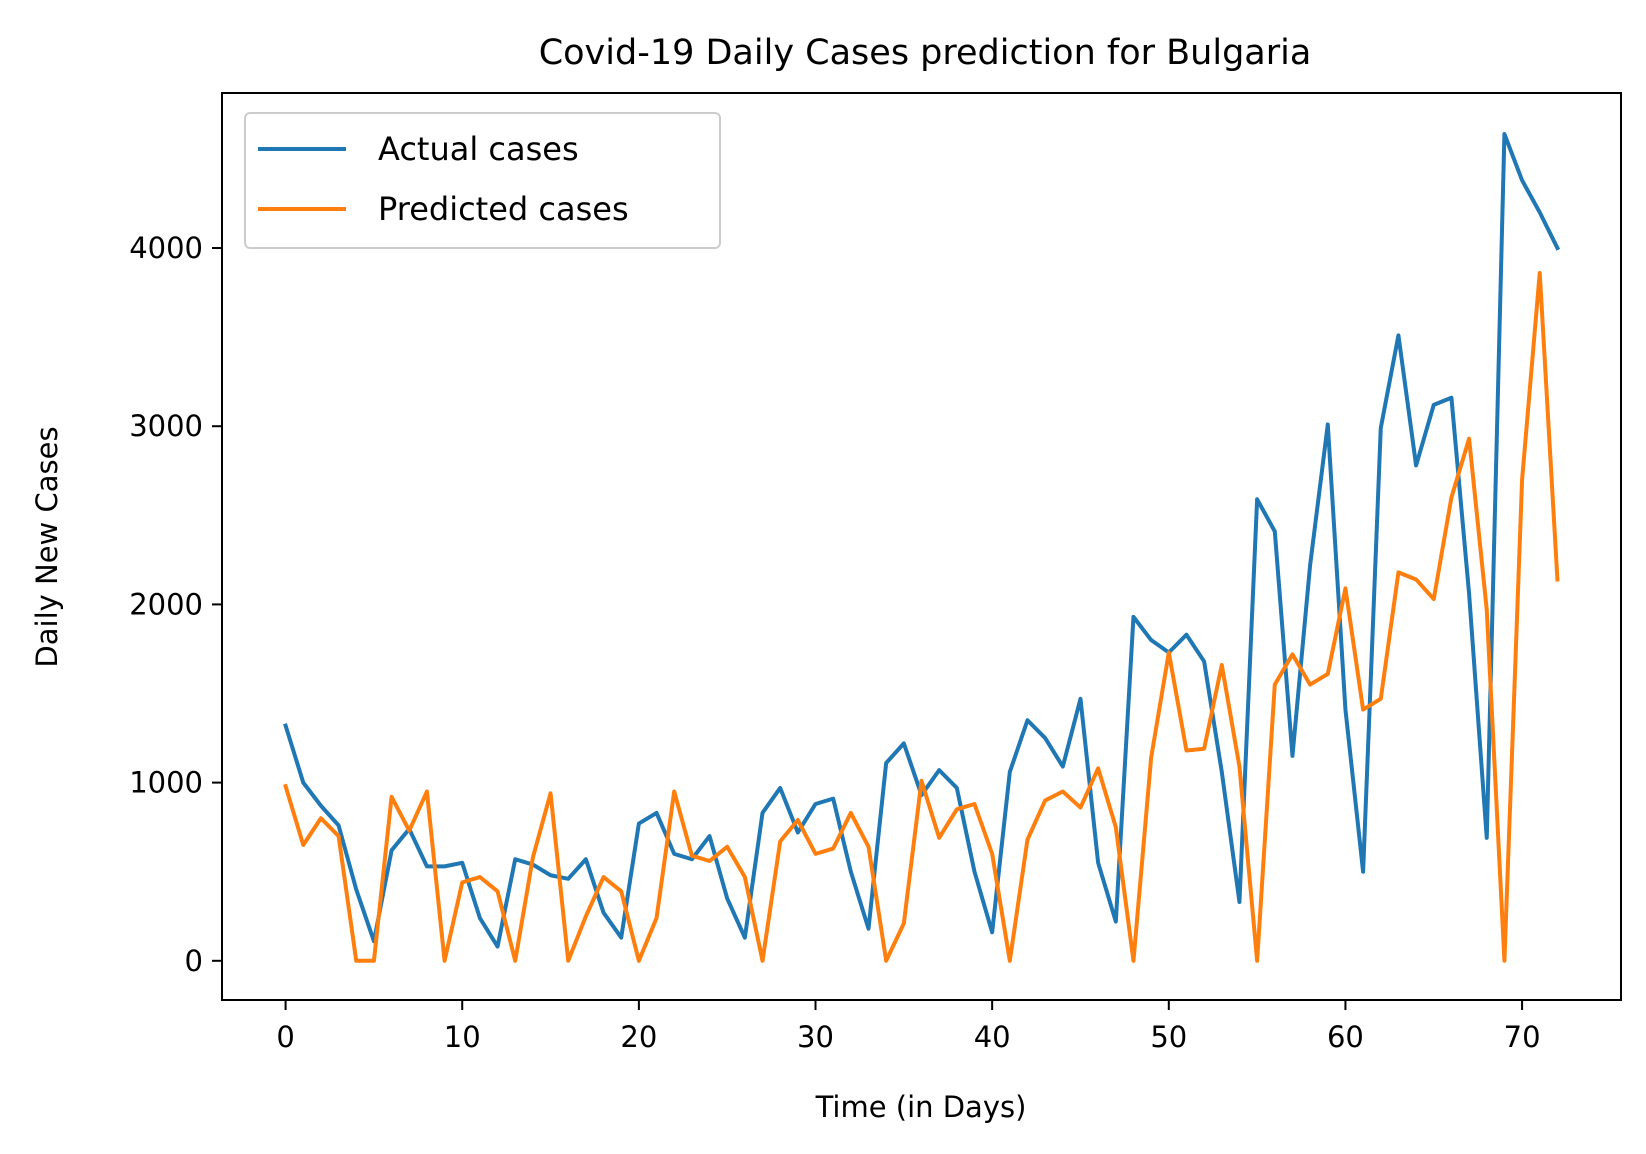  I want to click on y-tick-label: 2000, so click(166, 604).